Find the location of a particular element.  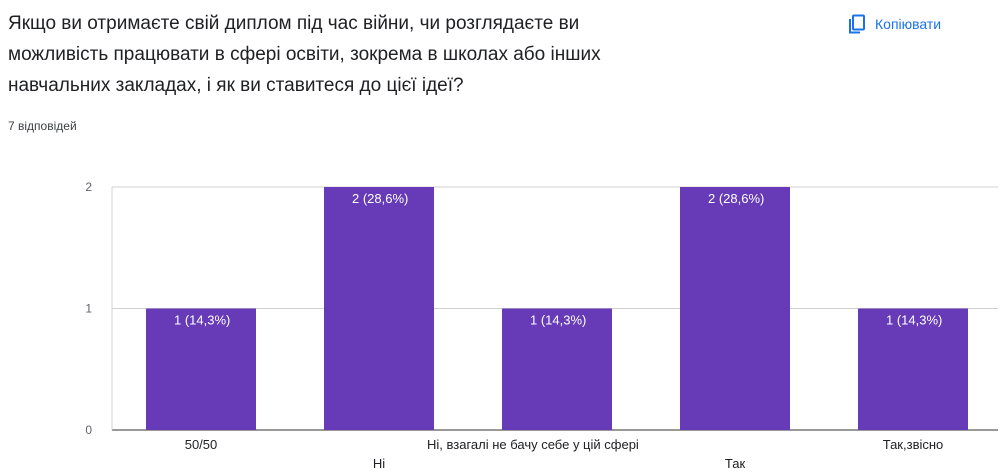

y-tick-label: 2 is located at coordinates (88, 187).